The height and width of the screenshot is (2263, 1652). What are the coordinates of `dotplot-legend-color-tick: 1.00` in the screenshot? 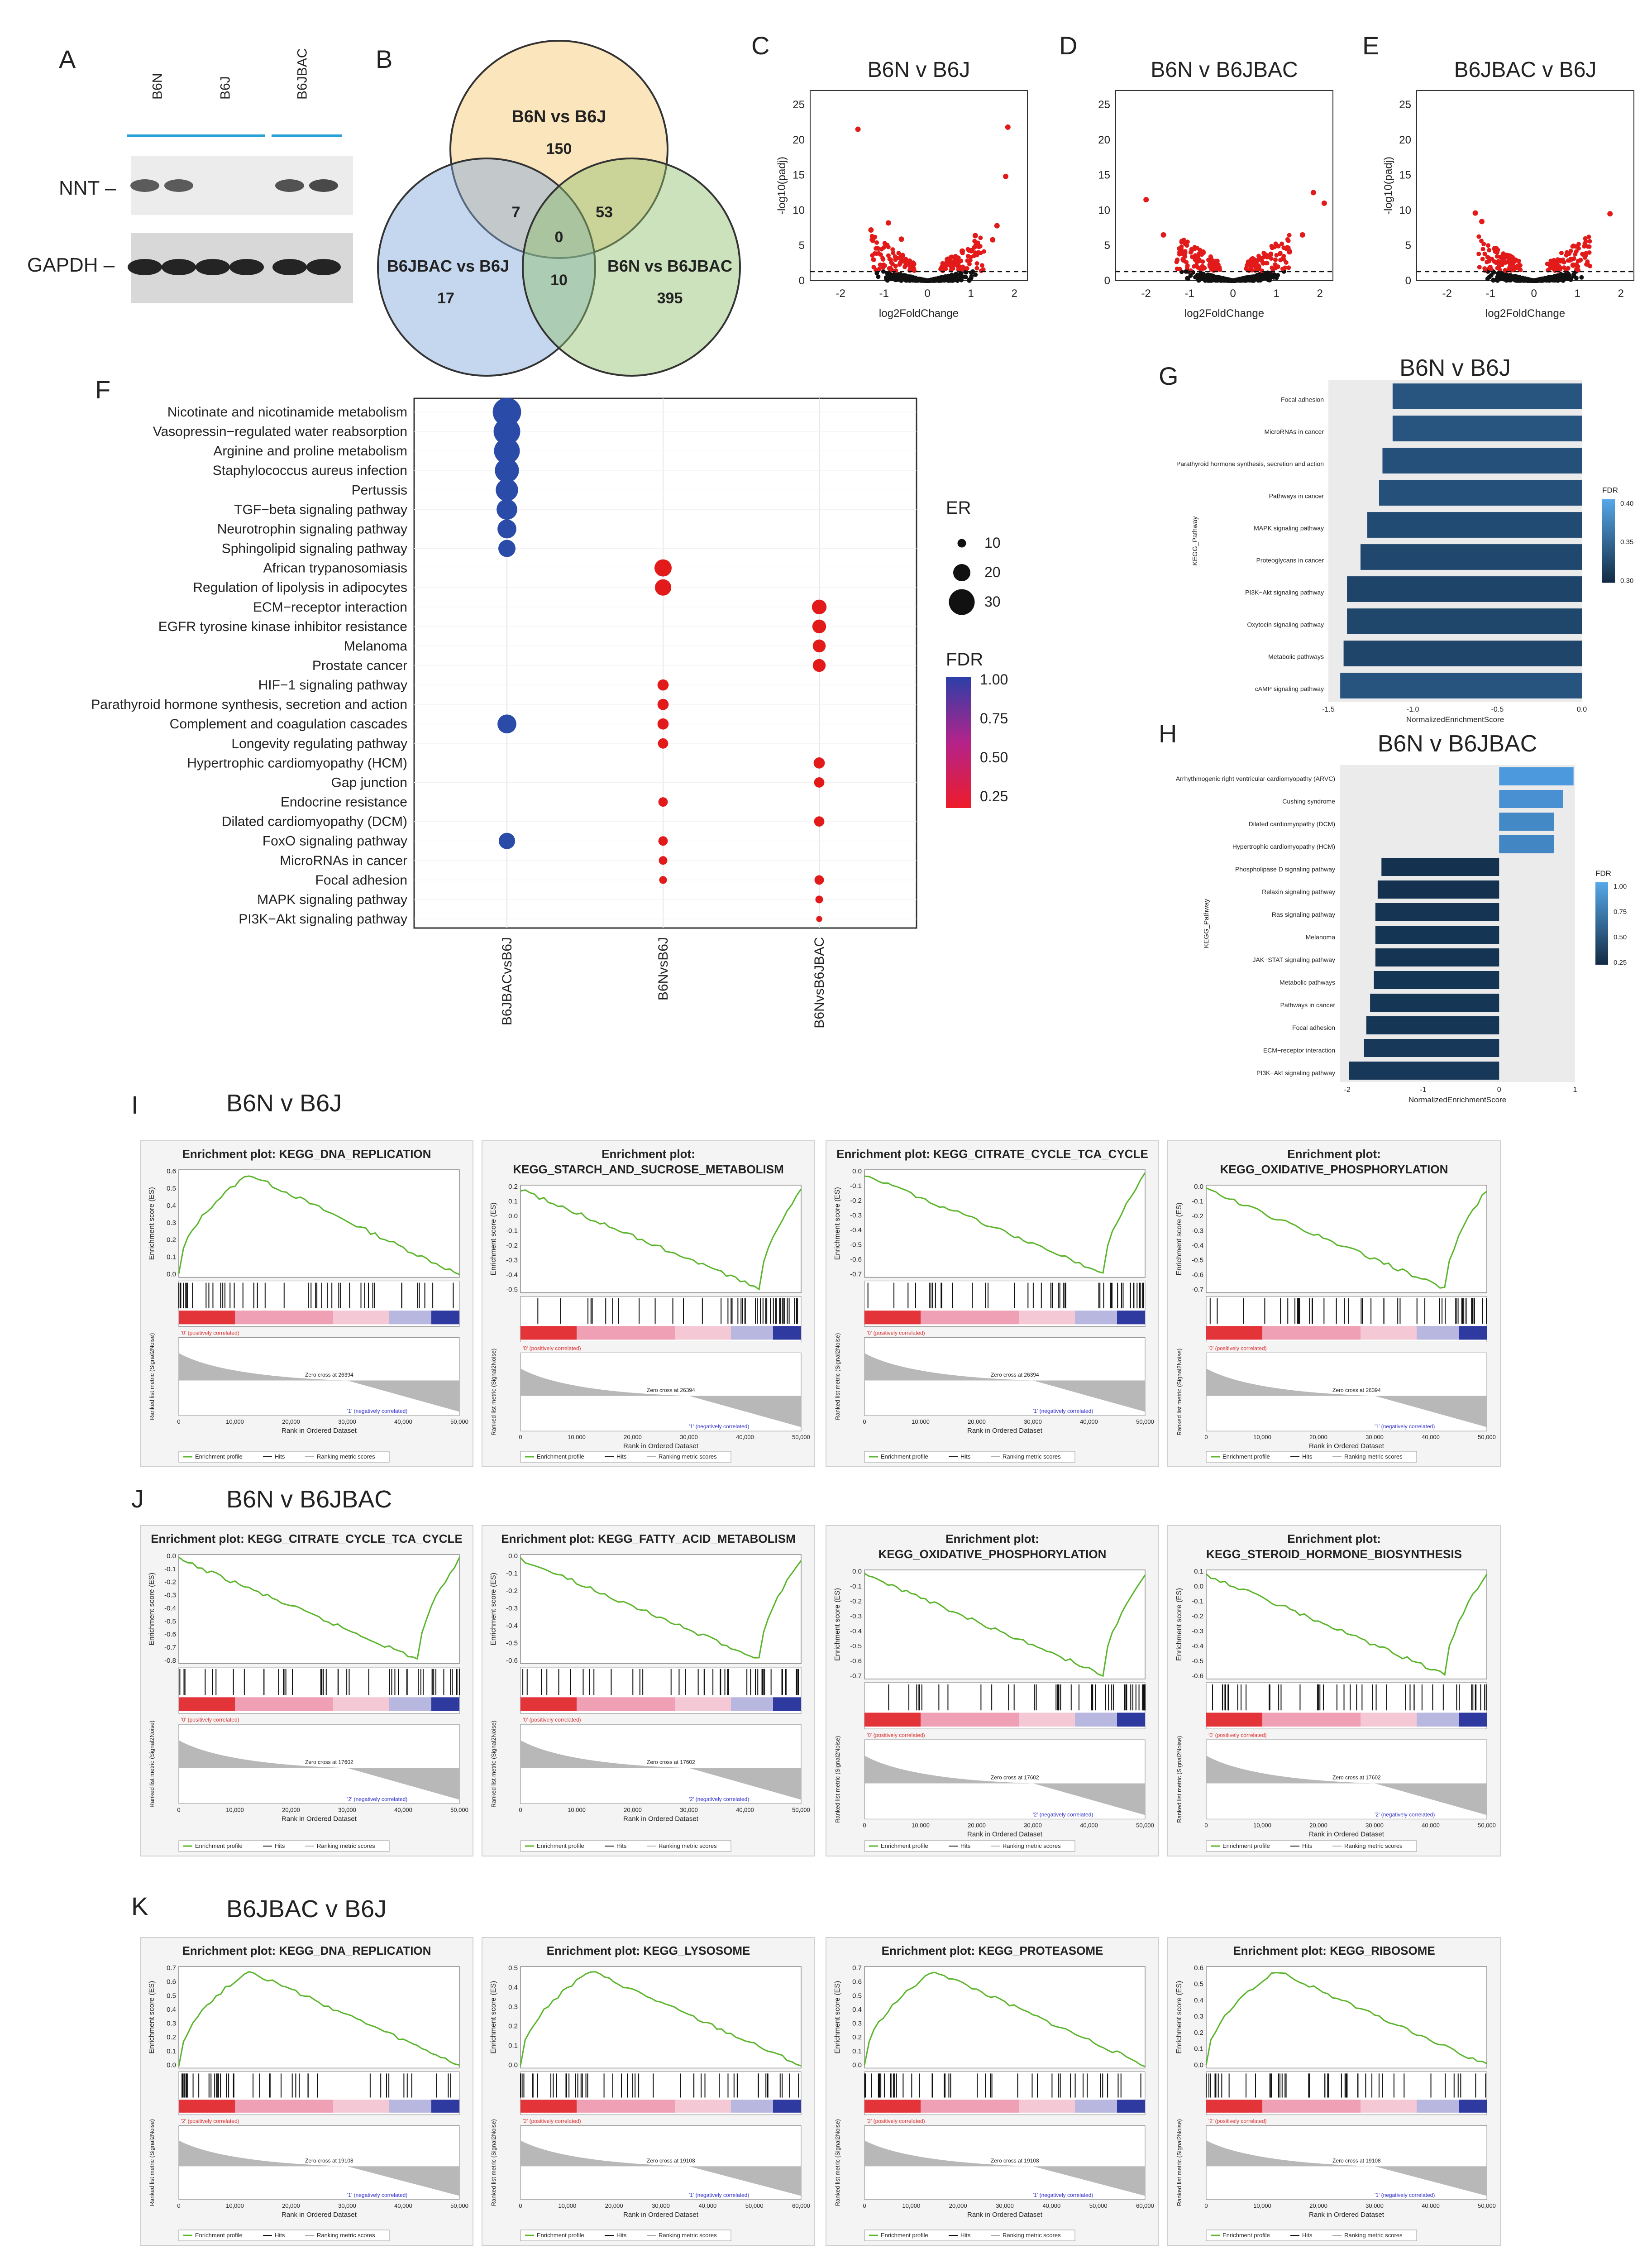 It's located at (994, 679).